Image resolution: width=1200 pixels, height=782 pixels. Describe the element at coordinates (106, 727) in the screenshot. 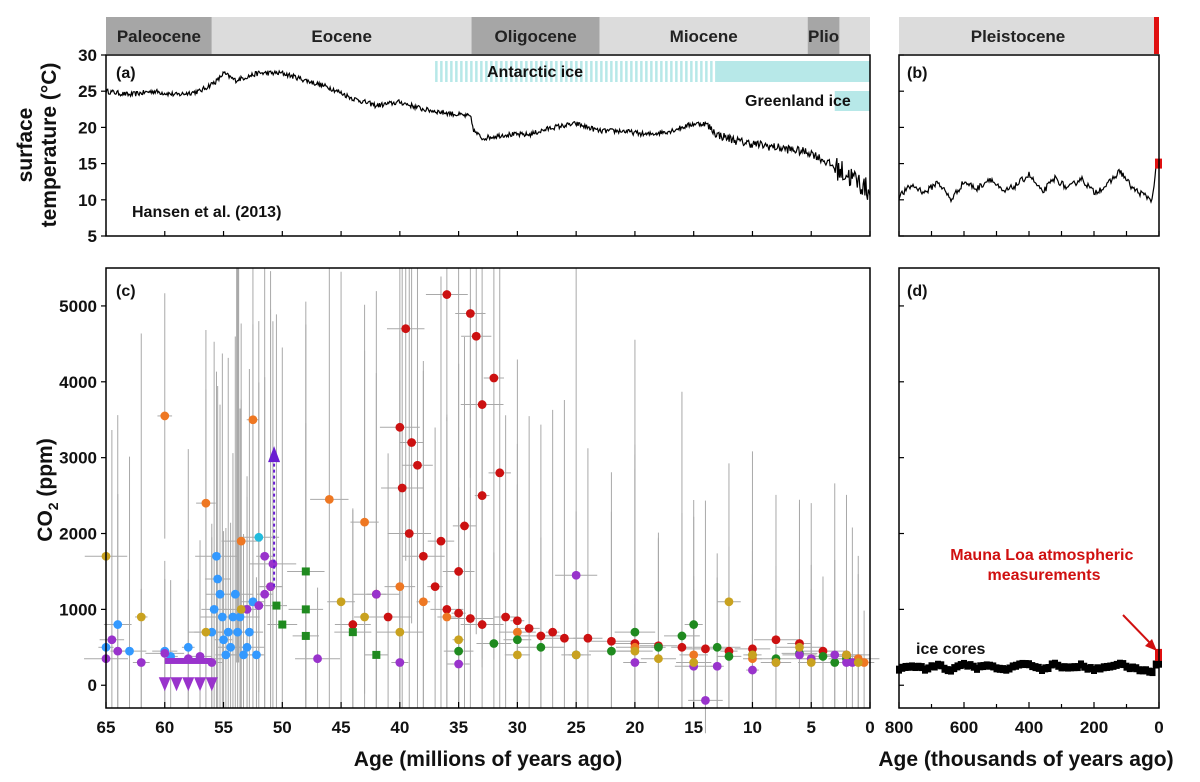

I see `co2-xtick-label: 65` at that location.